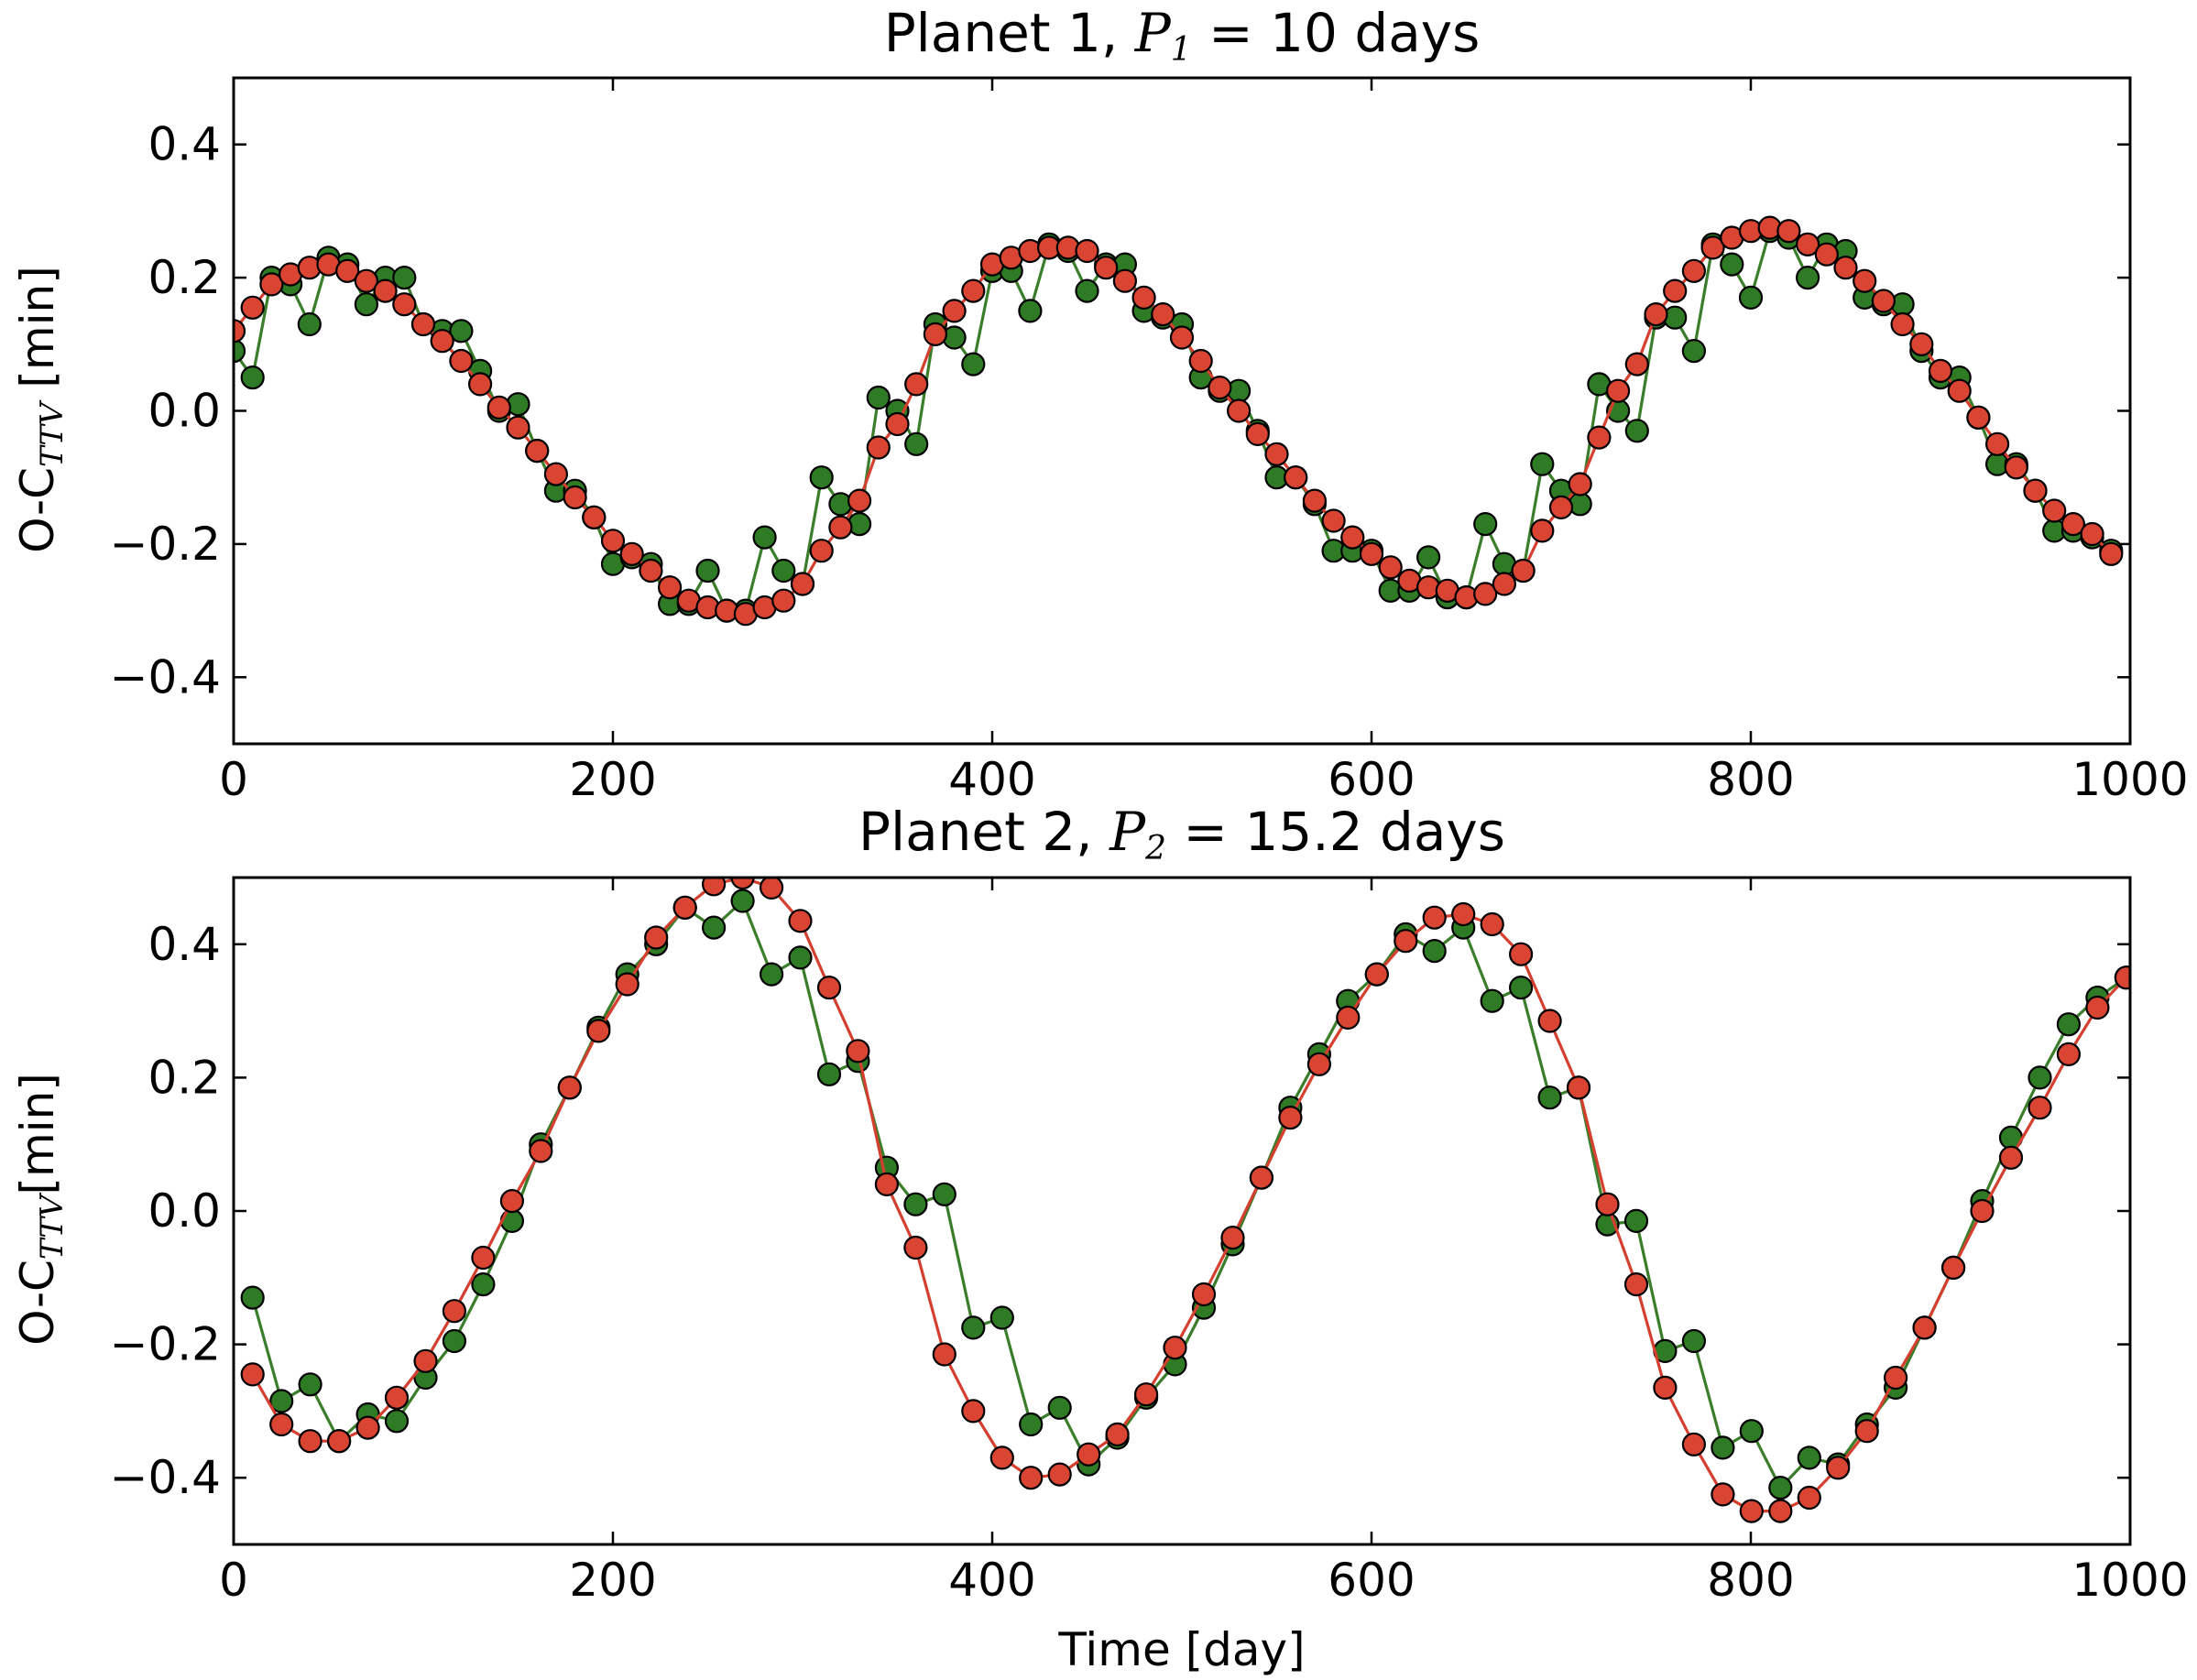 This screenshot has height=1680, width=2197. Describe the element at coordinates (184, 144) in the screenshot. I see `panel-1-ytick-label: 0.4` at that location.